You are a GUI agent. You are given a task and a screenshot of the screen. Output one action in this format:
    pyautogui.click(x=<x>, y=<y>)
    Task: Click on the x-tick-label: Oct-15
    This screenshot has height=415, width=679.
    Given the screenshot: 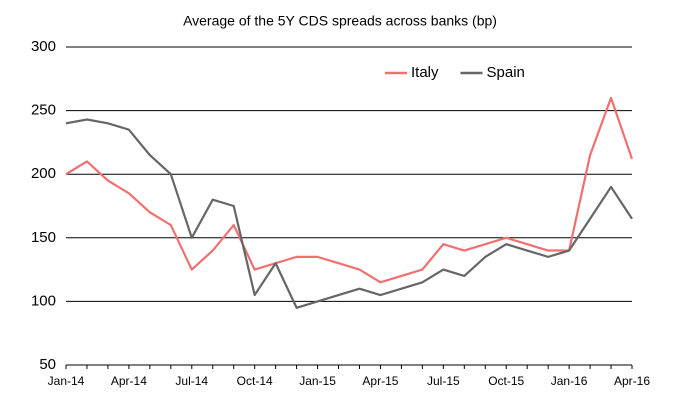 What is the action you would take?
    pyautogui.click(x=506, y=381)
    